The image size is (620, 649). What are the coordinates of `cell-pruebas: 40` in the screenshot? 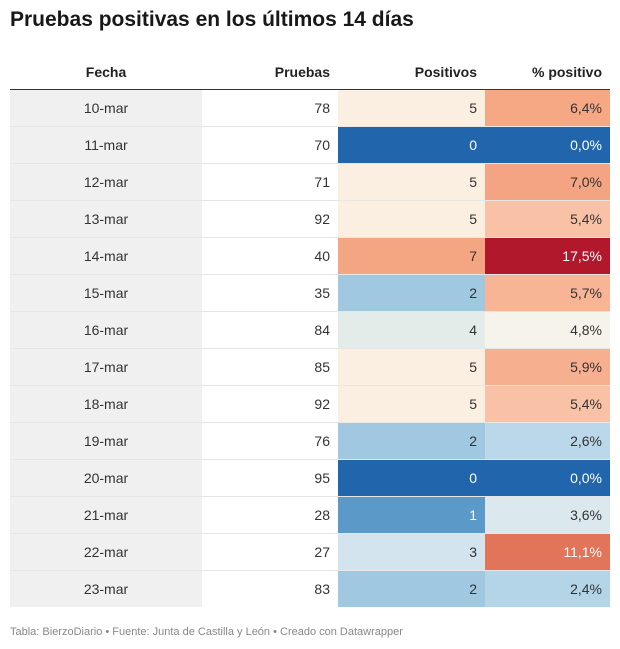 It's located at (270, 256).